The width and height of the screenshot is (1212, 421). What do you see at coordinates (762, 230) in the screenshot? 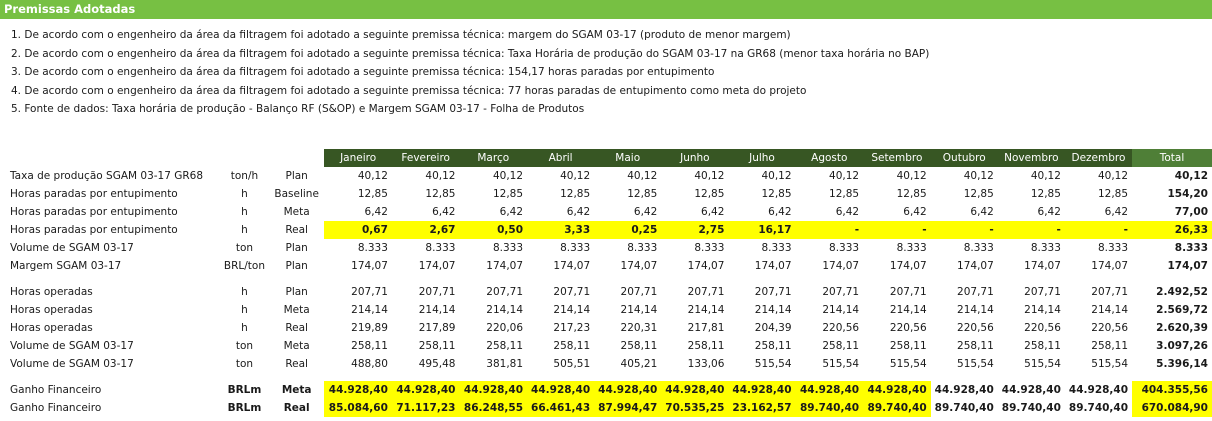
I see `value-cell: 16,17` at bounding box center [762, 230].